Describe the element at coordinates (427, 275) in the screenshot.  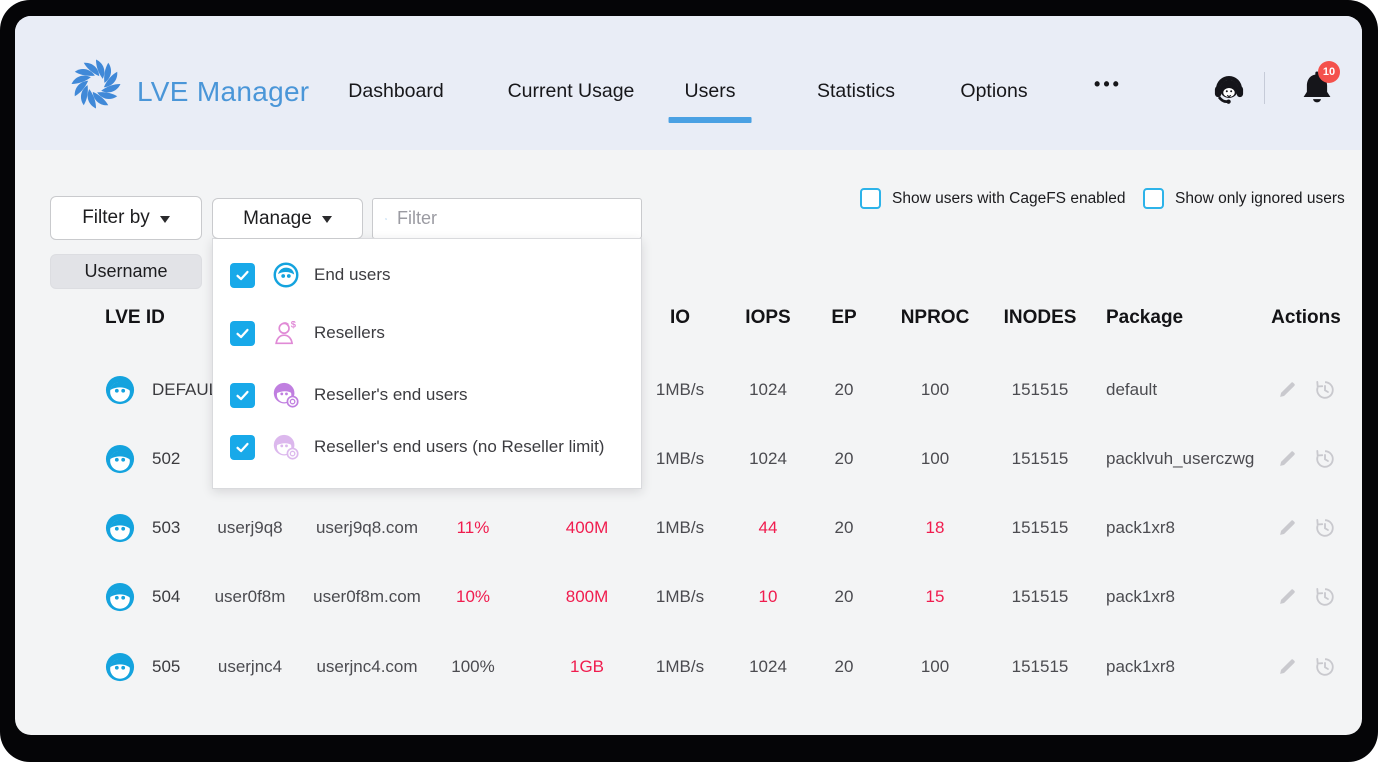
I see `dropdown-item-end-users: End users` at that location.